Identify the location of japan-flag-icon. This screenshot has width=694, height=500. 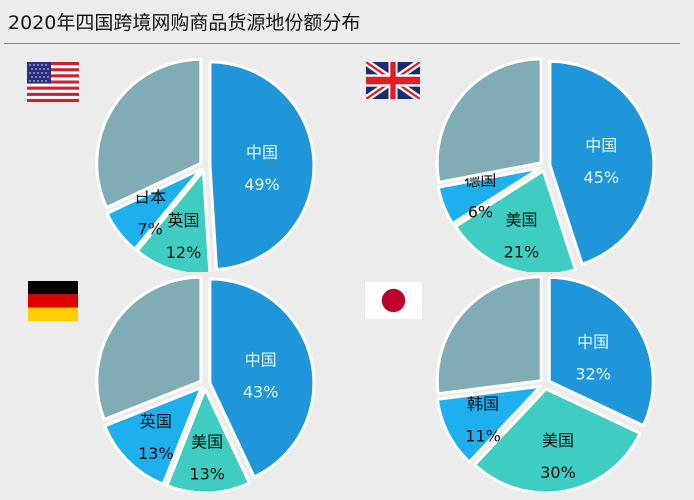
(393, 300).